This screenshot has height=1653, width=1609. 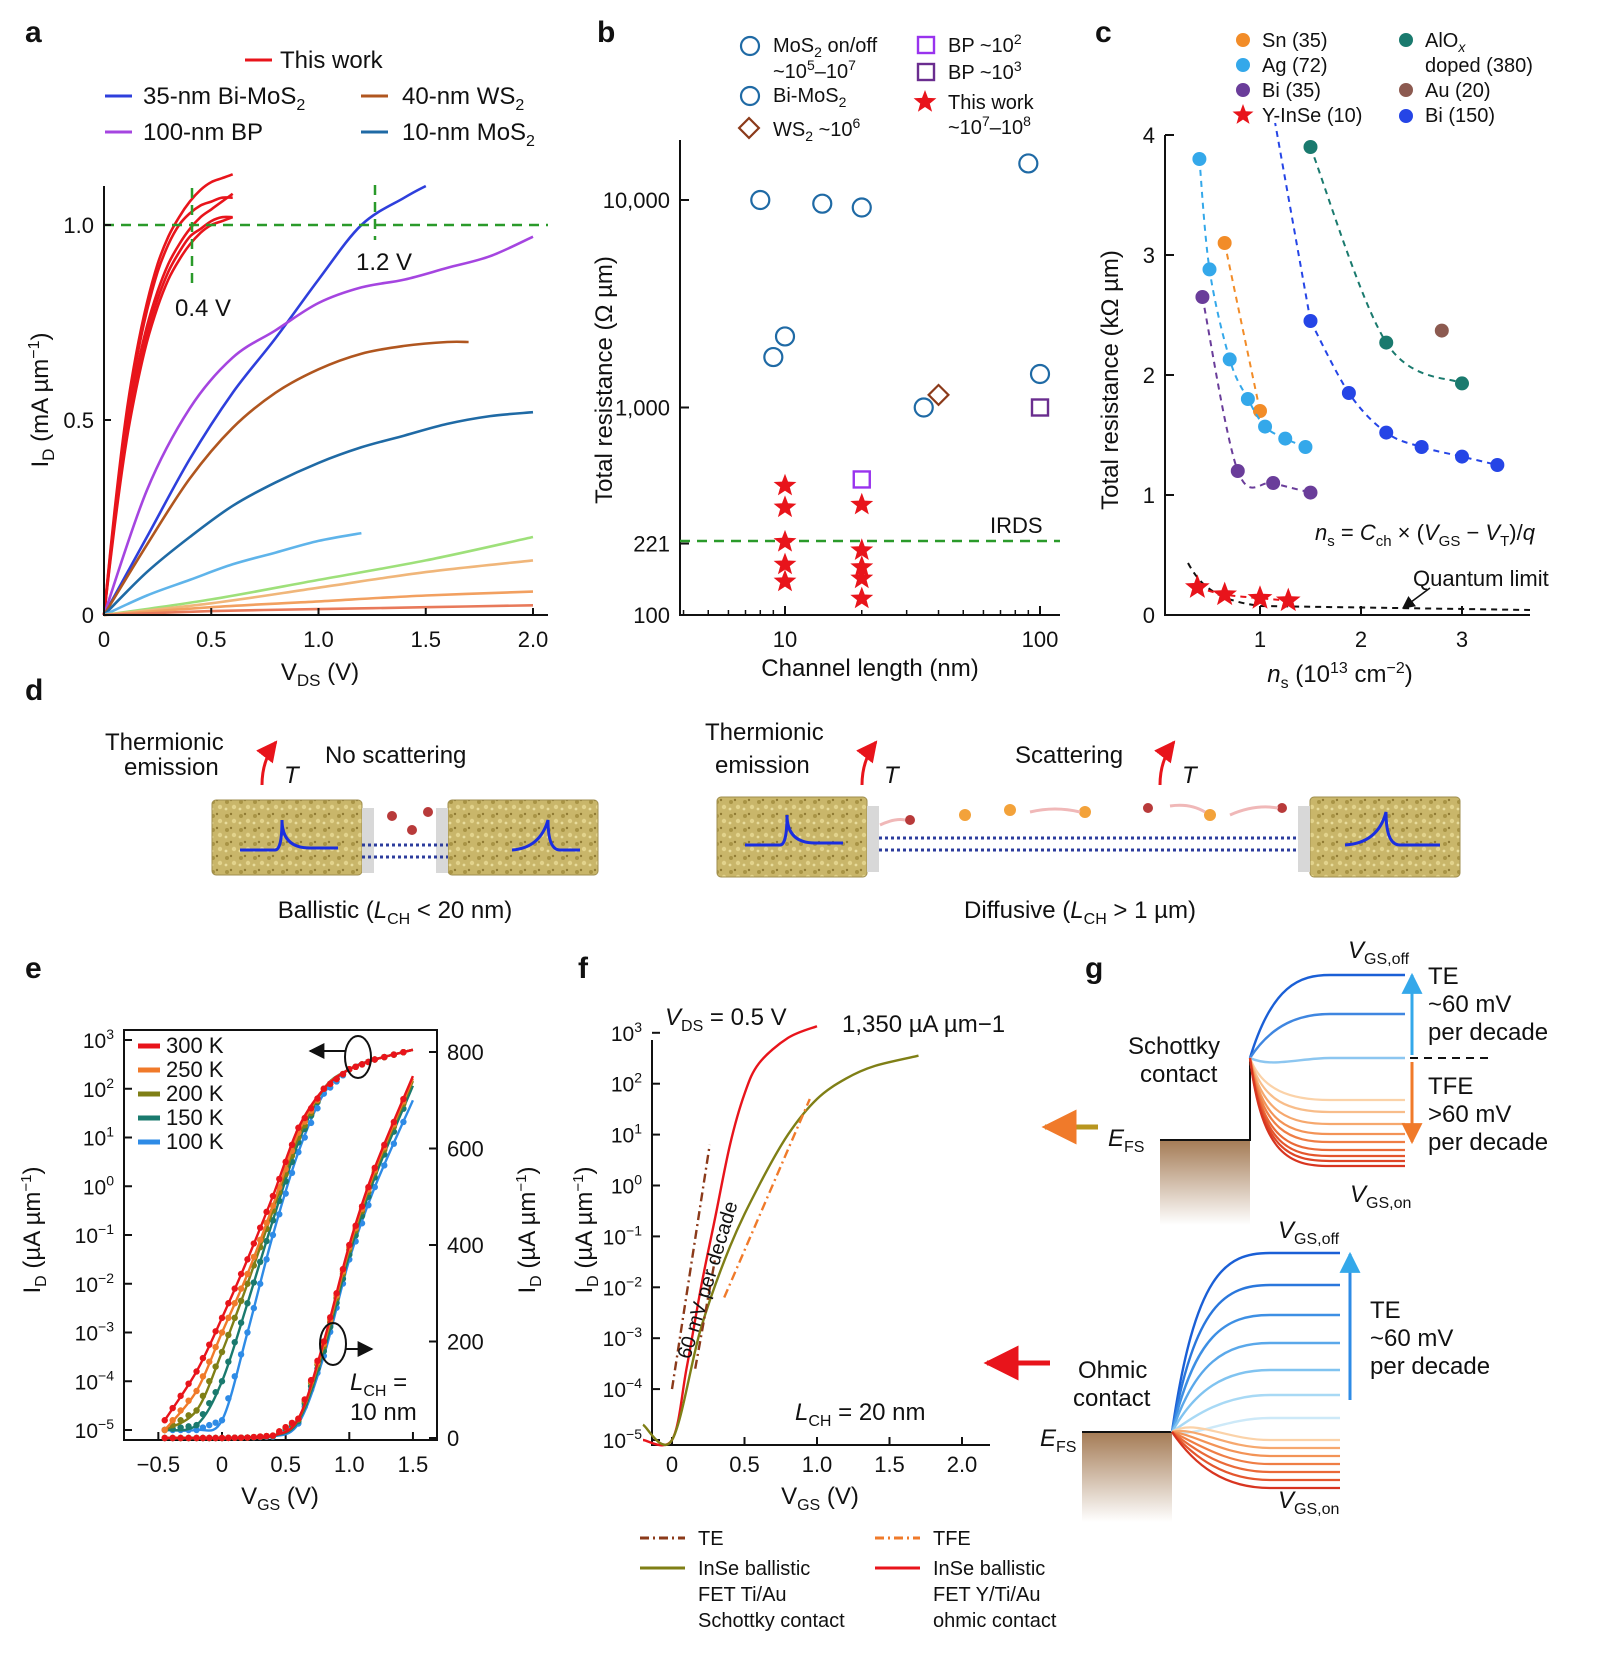 What do you see at coordinates (260, 1436) in the screenshot?
I see `e-dot-lin-4-3-0.5` at bounding box center [260, 1436].